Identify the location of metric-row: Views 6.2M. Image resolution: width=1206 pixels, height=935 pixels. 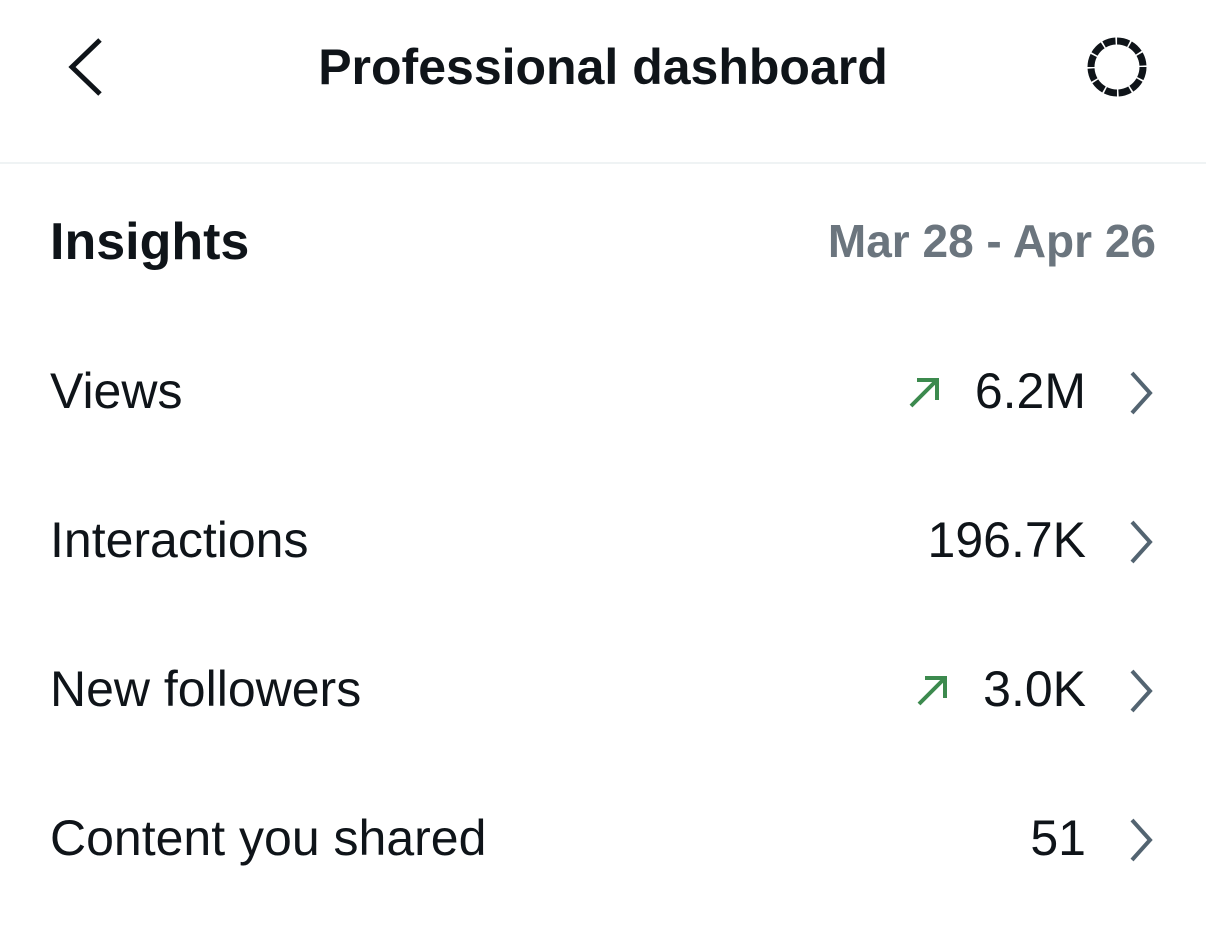
(603, 392).